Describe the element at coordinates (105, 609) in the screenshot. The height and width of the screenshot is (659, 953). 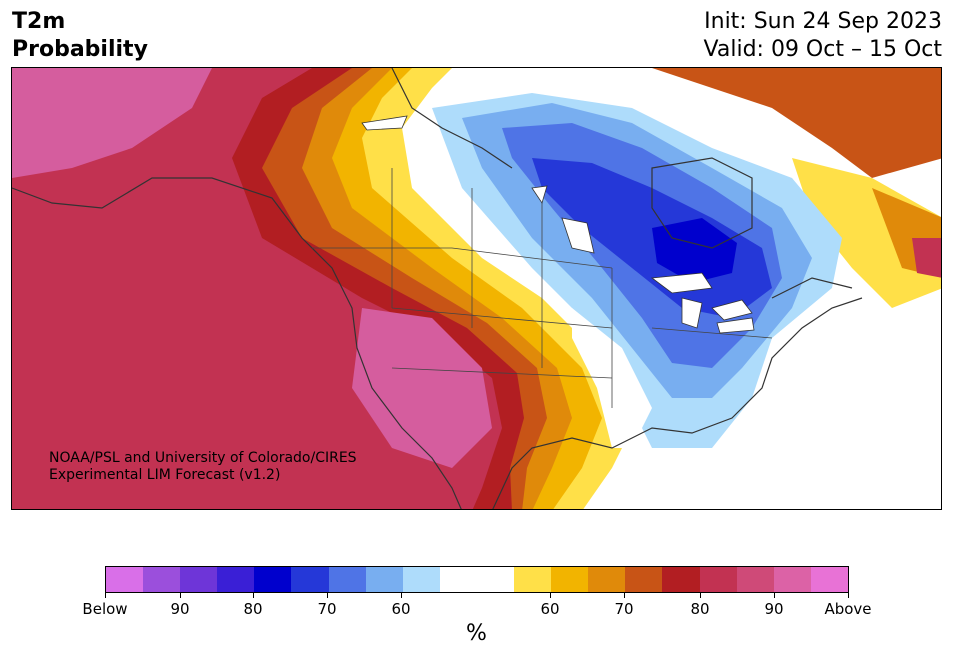
I see `colorbar-tick-label: Below` at that location.